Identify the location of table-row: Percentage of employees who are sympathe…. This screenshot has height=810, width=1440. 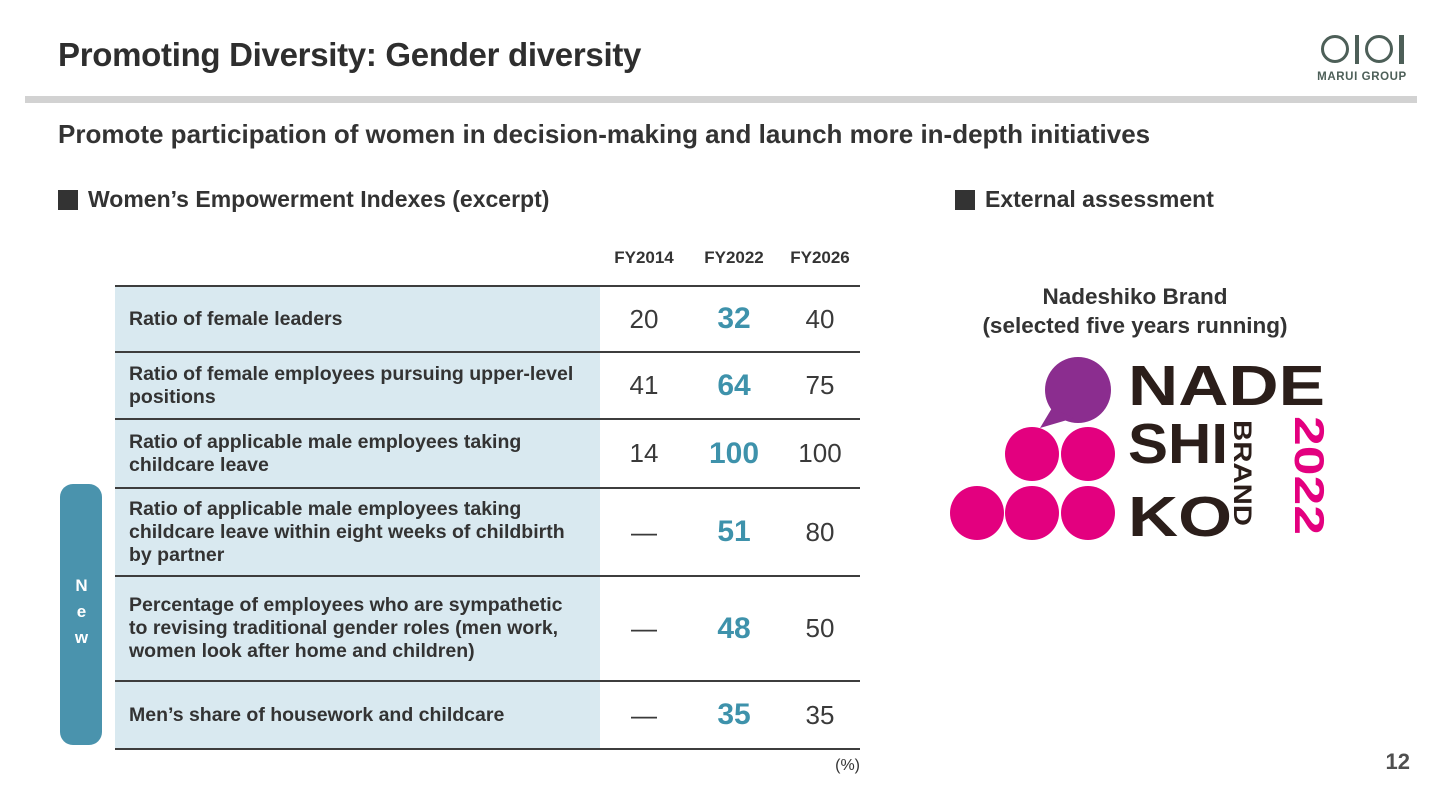
(487, 627).